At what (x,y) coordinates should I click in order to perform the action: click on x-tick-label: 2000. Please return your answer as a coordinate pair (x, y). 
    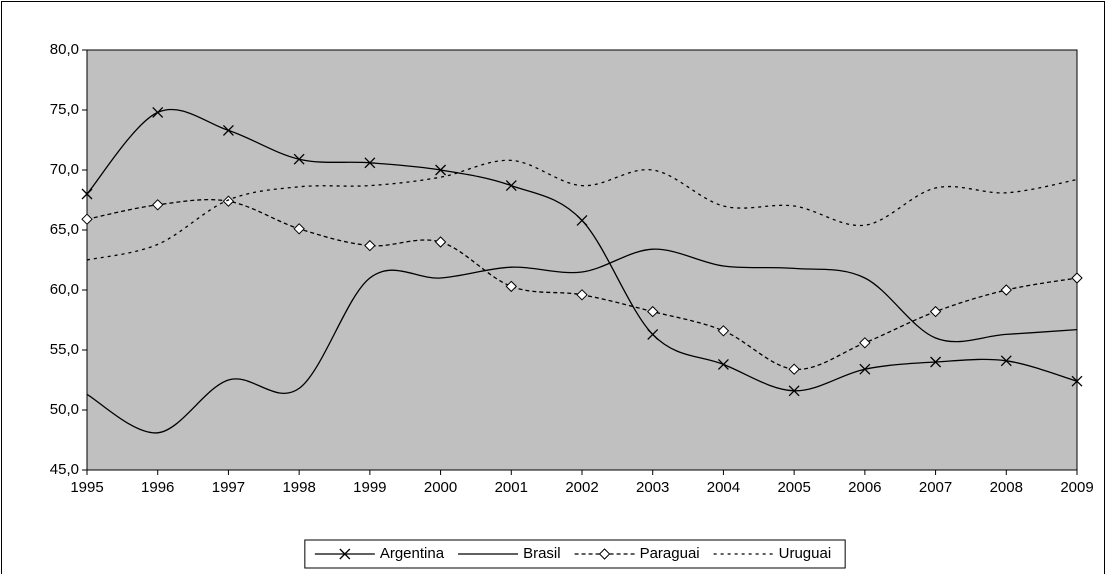
    Looking at the image, I should click on (440, 487).